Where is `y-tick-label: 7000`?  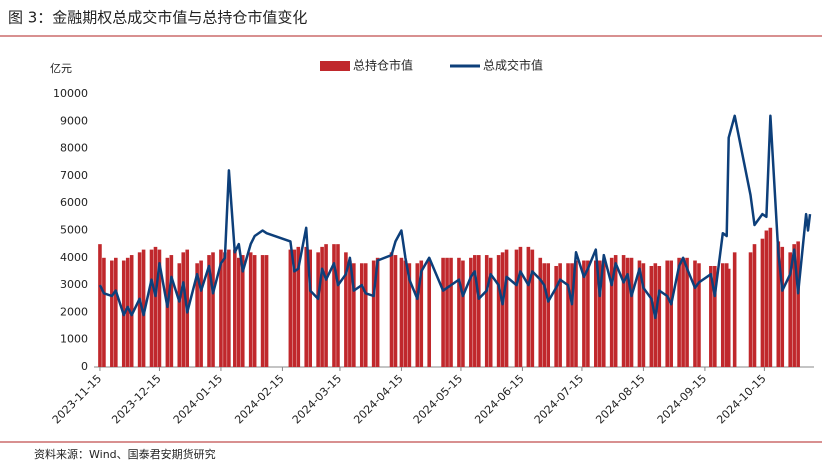
y-tick-label: 7000 is located at coordinates (74, 175).